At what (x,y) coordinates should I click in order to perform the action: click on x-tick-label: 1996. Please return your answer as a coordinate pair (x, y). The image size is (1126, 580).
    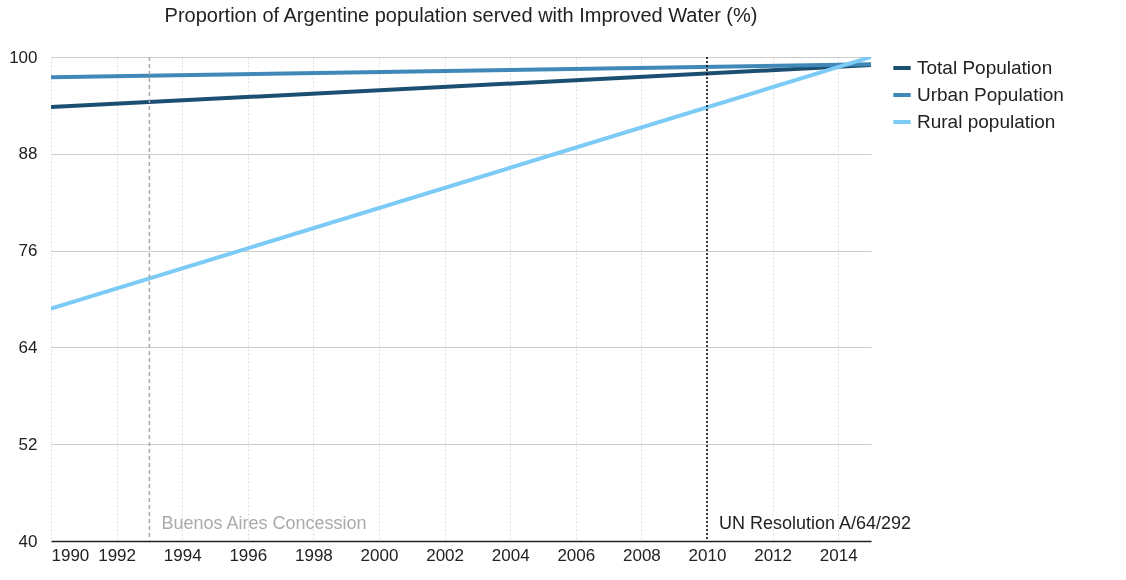
    Looking at the image, I should click on (248, 555).